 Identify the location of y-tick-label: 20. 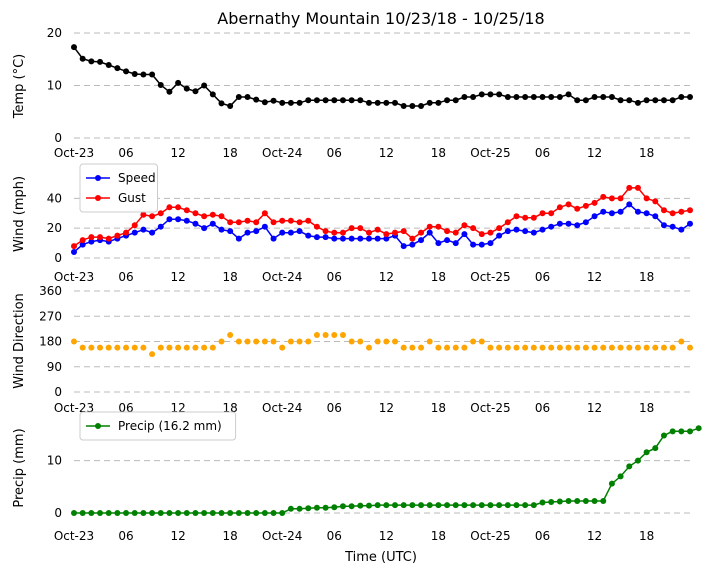
(54, 228).